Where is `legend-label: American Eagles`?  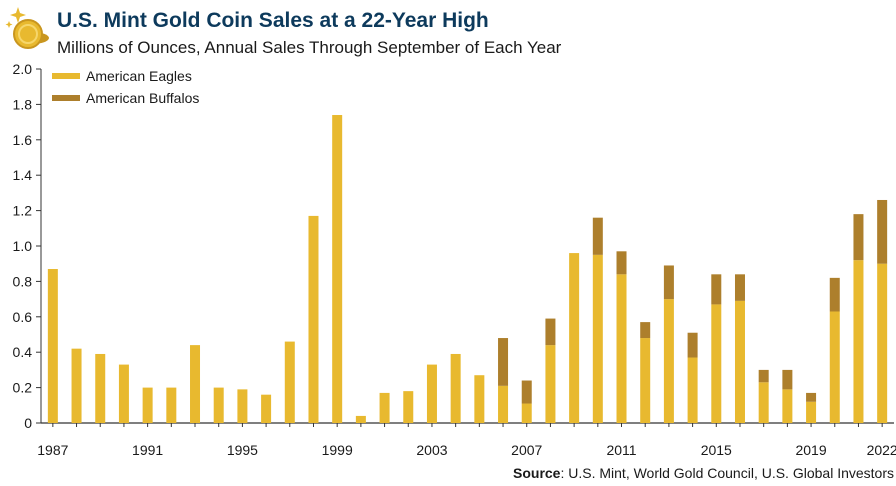
legend-label: American Eagles is located at coordinates (139, 76).